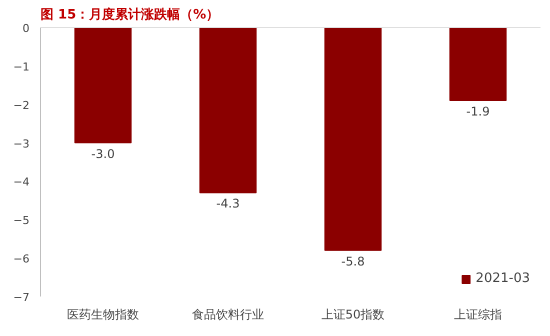 The height and width of the screenshot is (336, 550). I want to click on y-tick-label: −7, so click(21, 297).